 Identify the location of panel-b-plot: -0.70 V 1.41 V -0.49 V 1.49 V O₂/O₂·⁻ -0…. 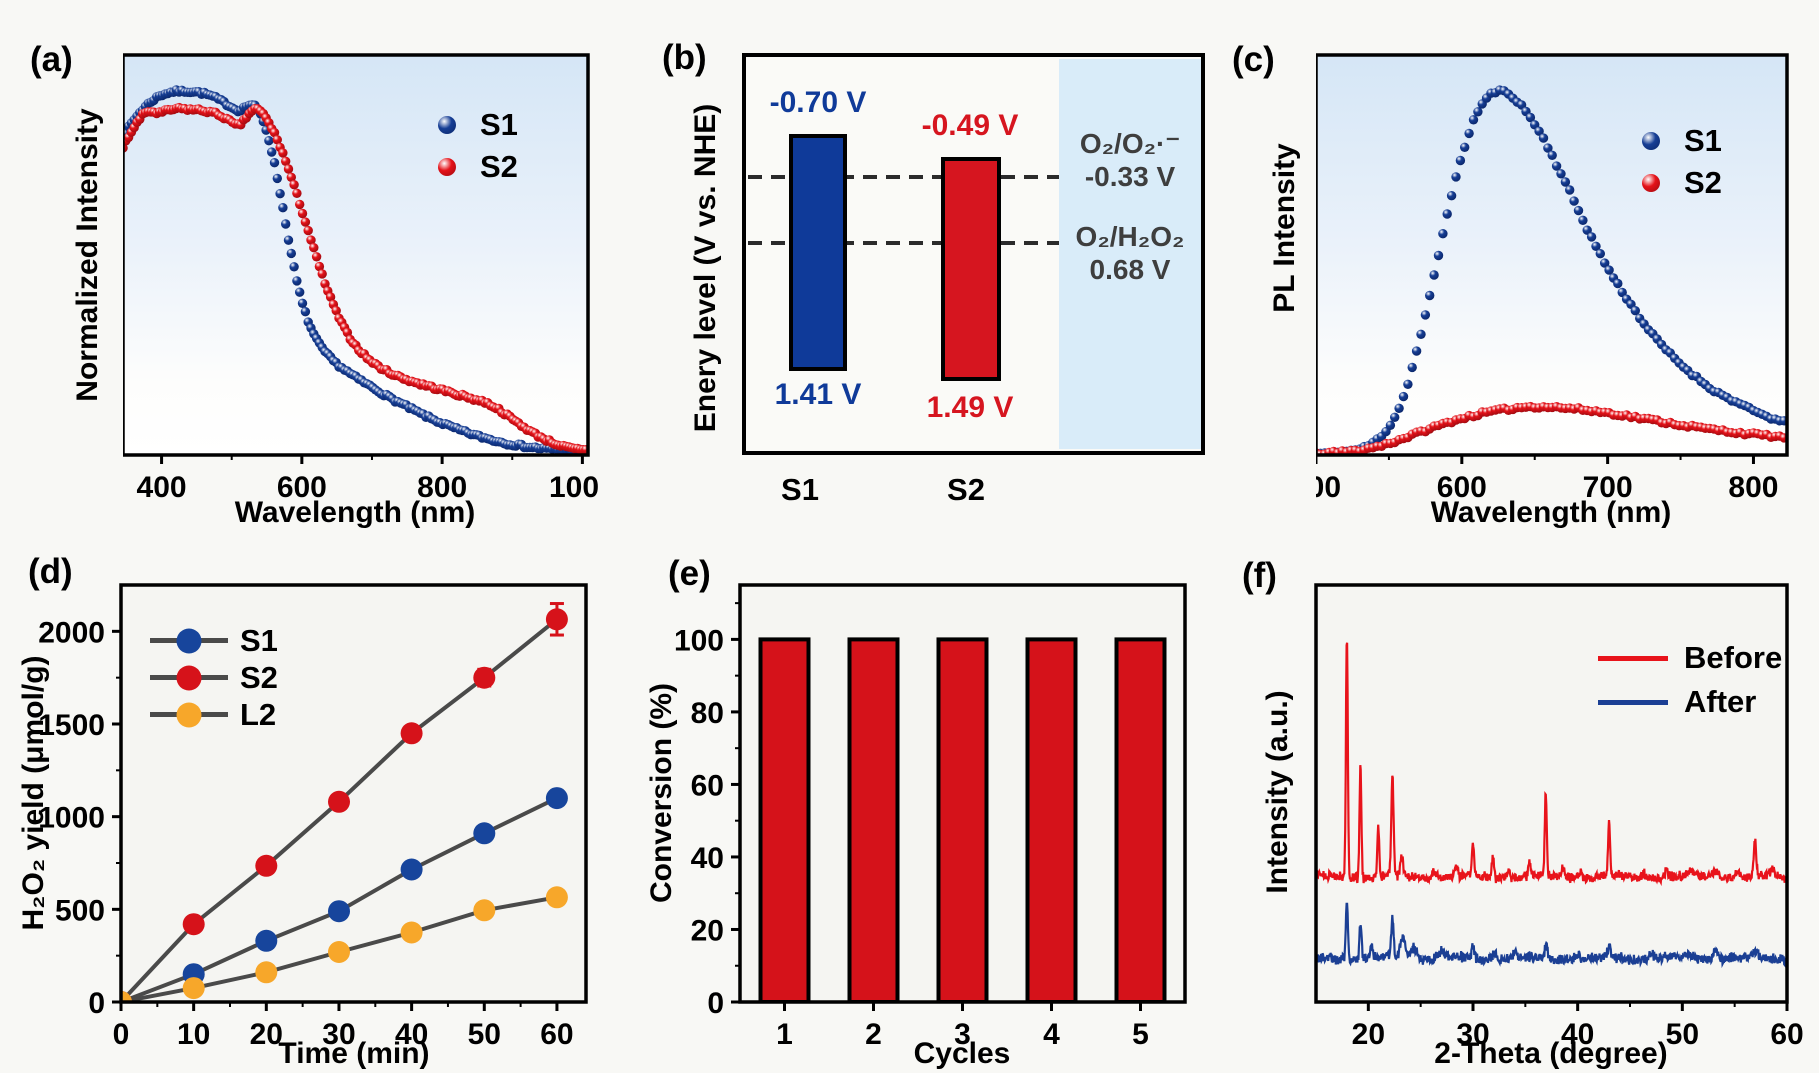
(973, 254).